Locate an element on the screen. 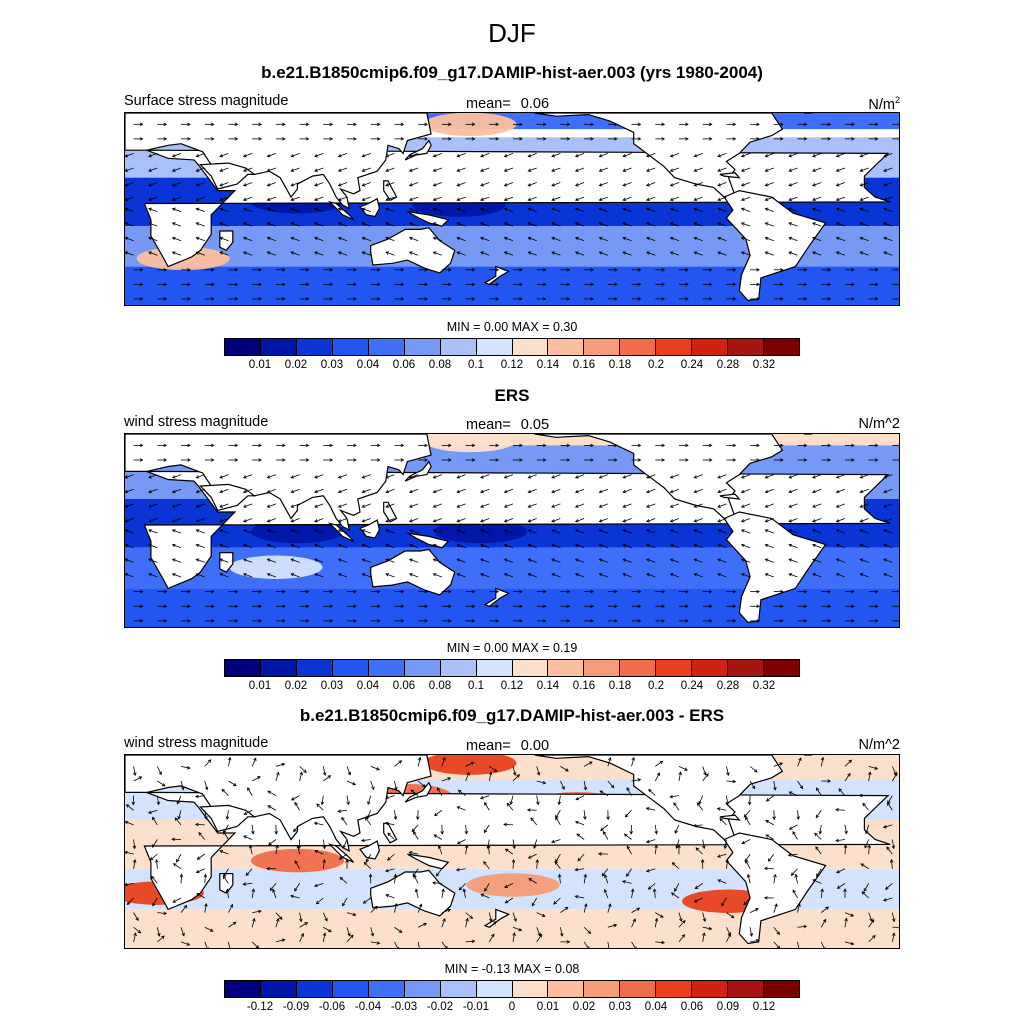  colorbar-tick-label: 0.02 is located at coordinates (296, 686).